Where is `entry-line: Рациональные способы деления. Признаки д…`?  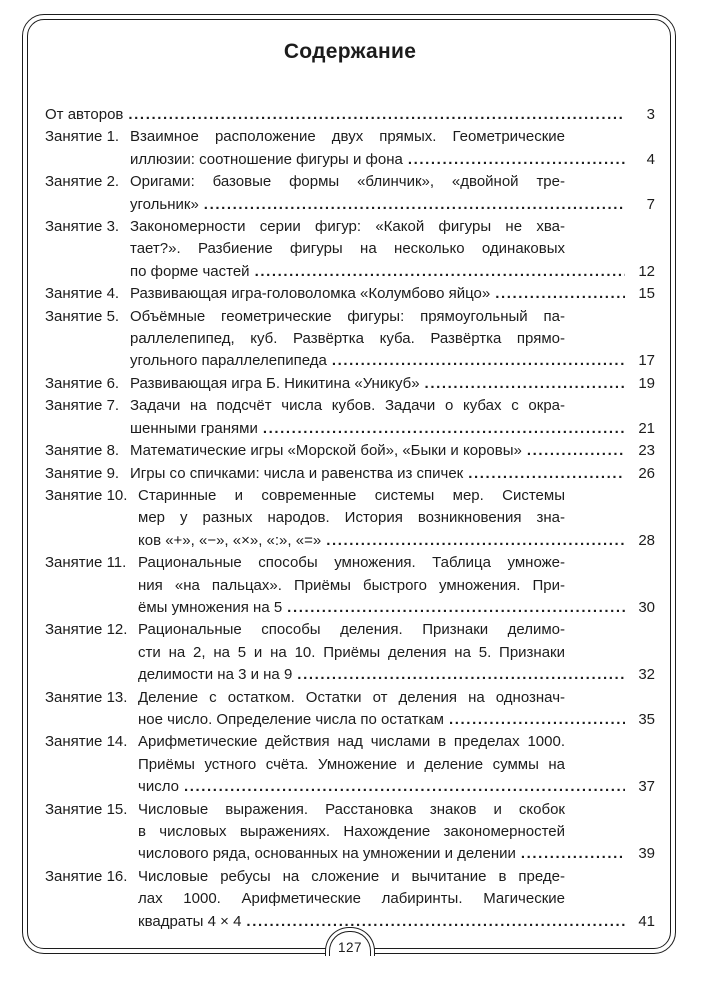 entry-line: Рациональные способы деления. Признаки д… is located at coordinates (351, 630).